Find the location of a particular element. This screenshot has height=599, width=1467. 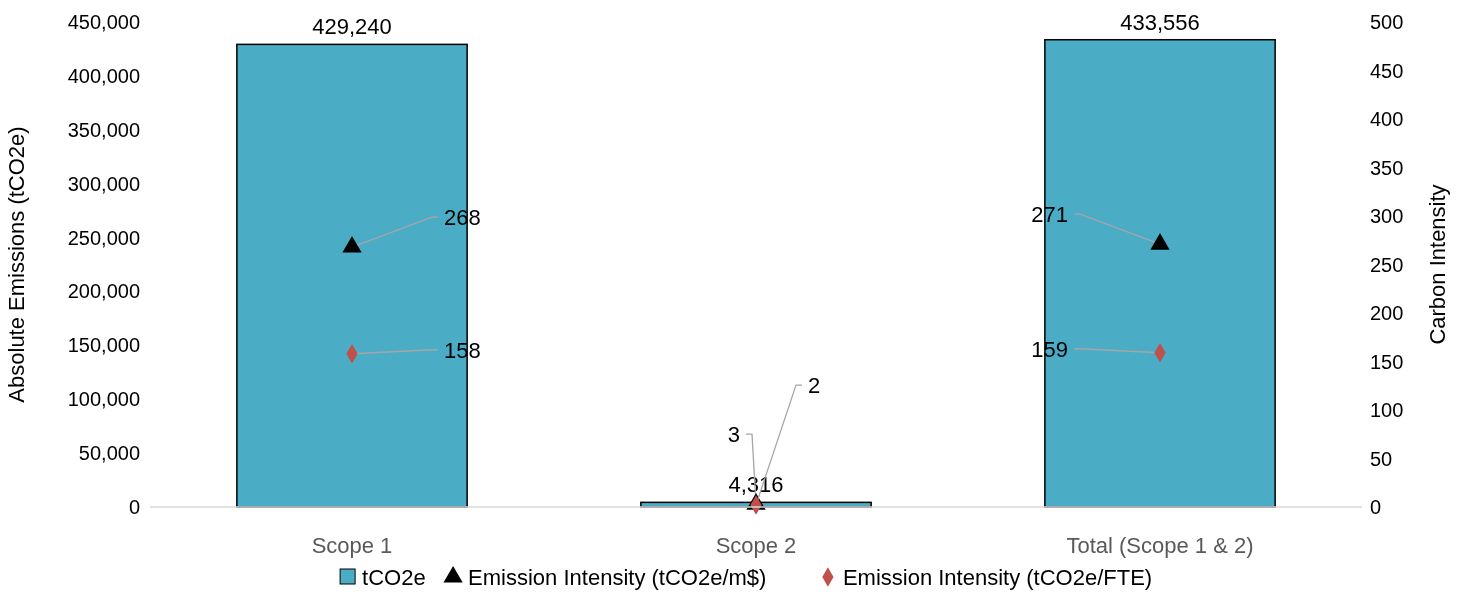

x-tick-label: Total (Scope 1 & 2) is located at coordinates (1160, 545).